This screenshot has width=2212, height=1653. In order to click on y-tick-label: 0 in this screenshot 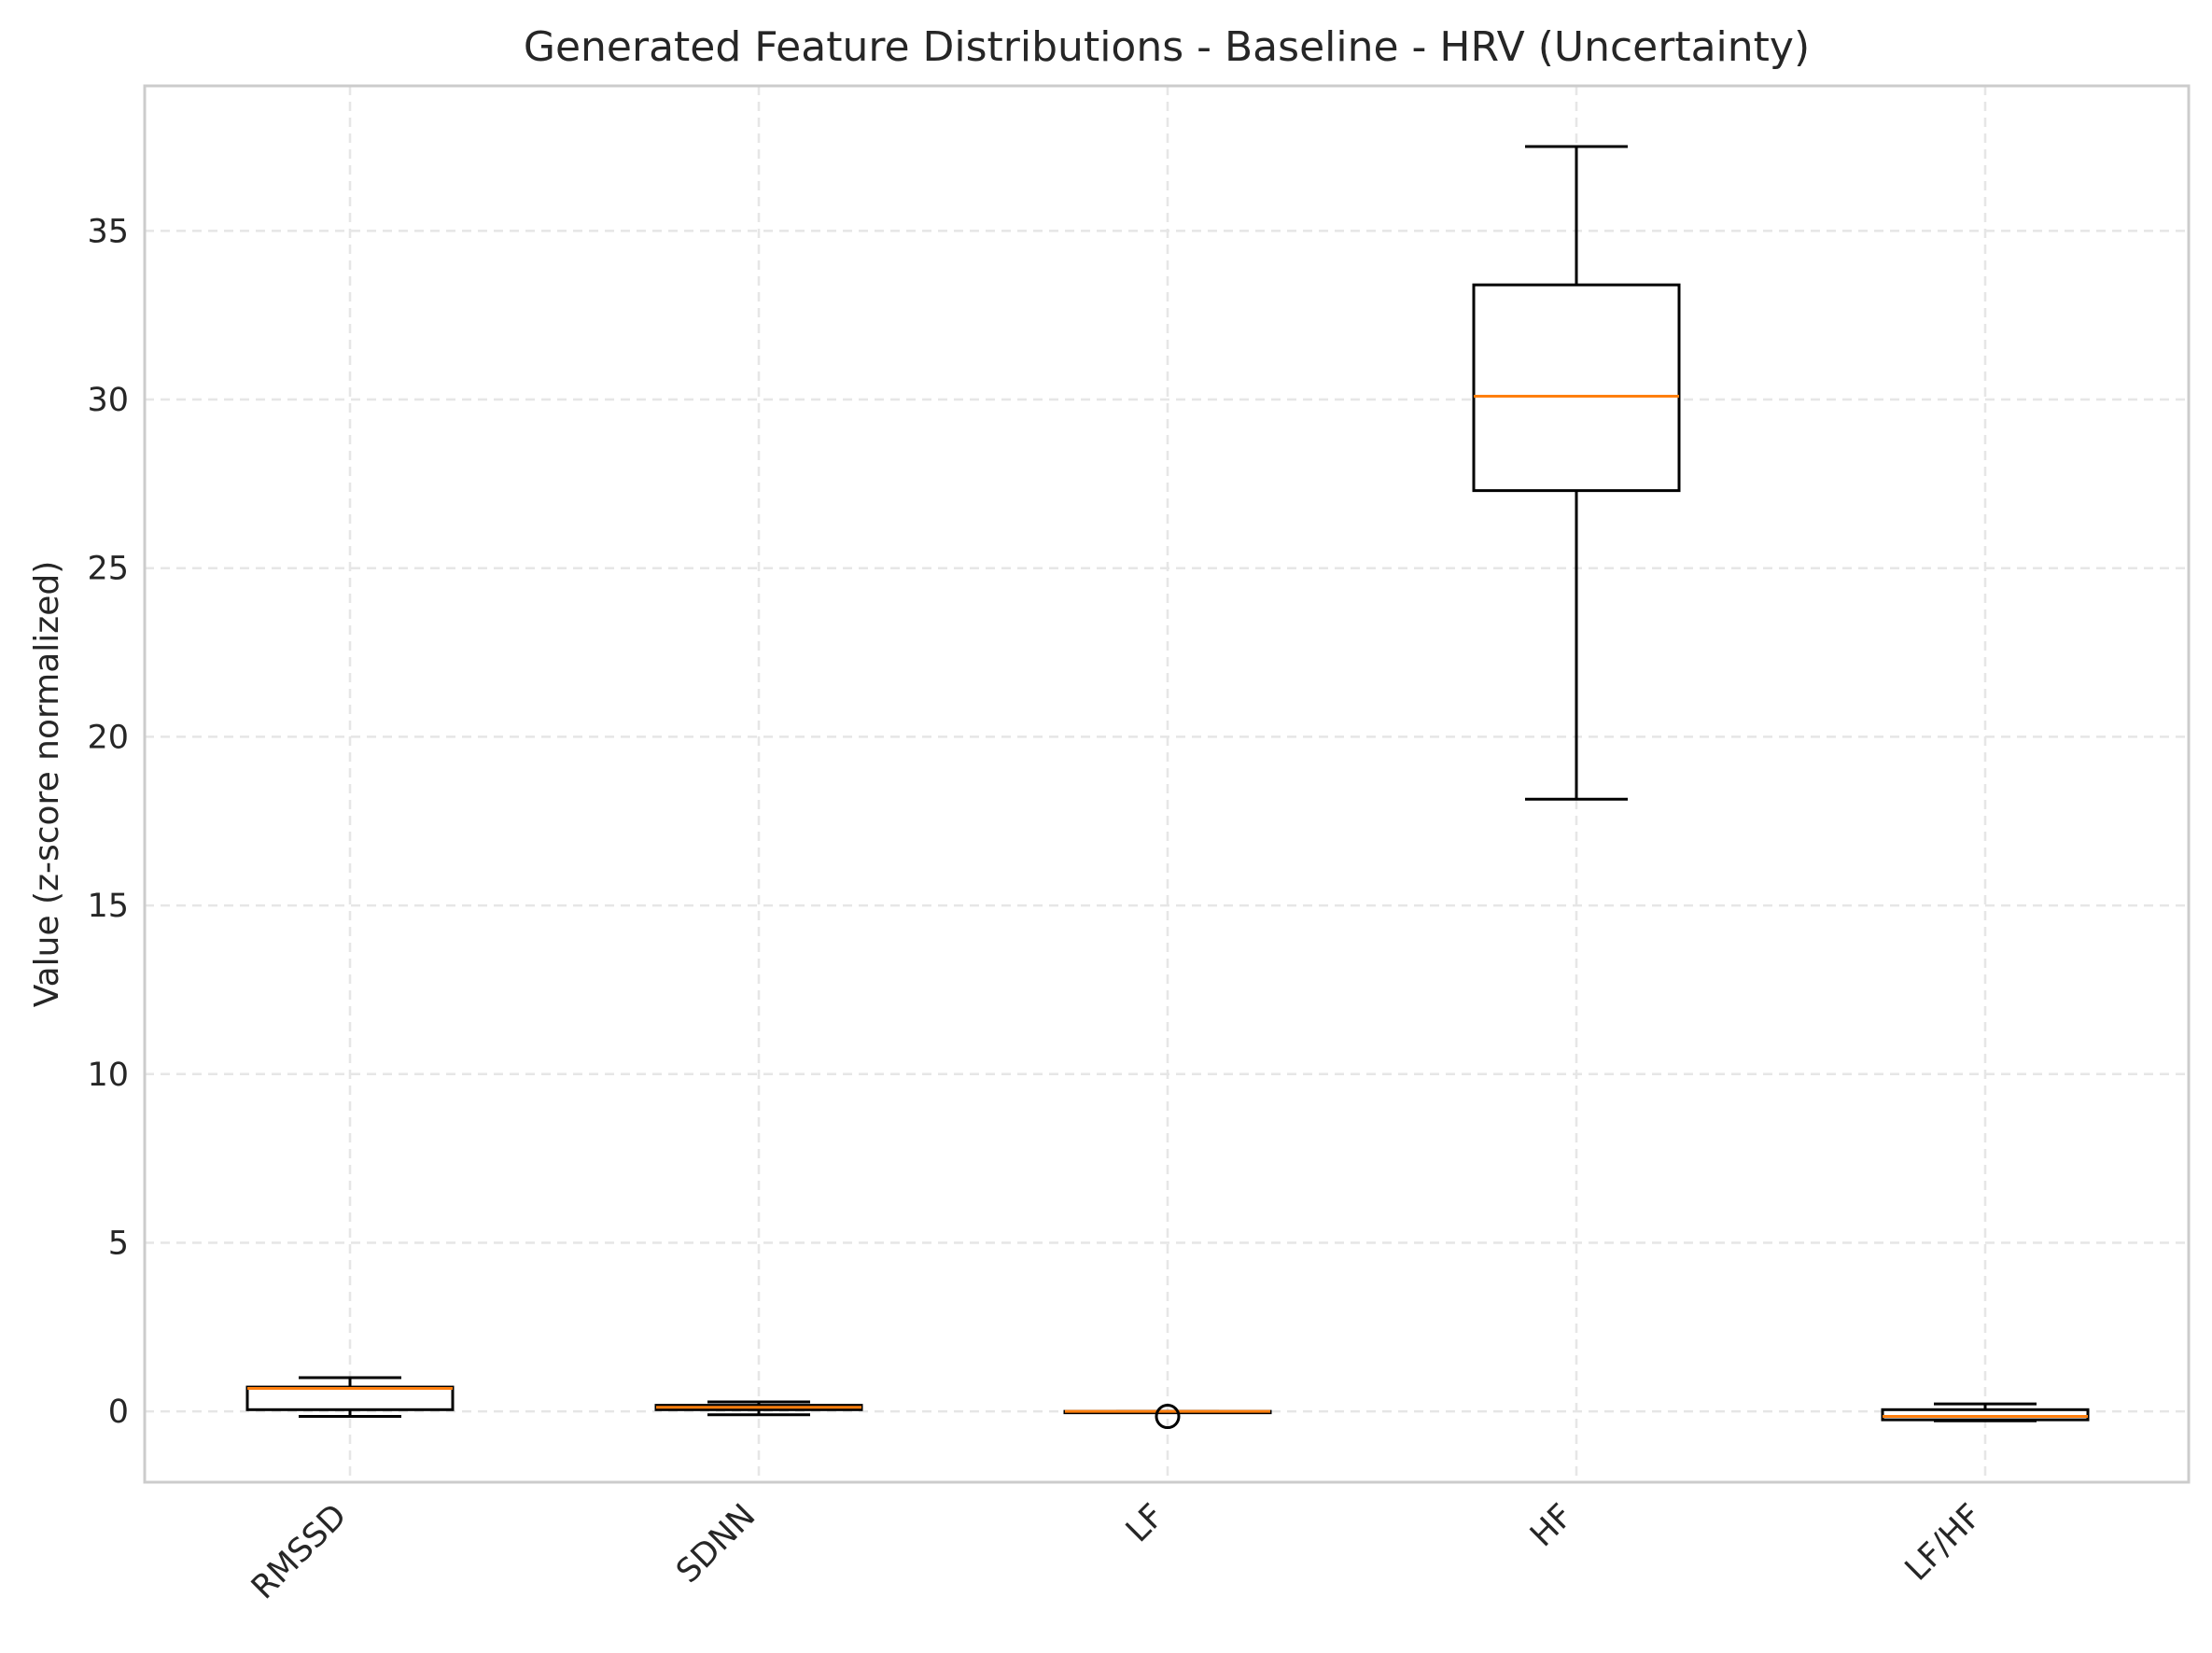, I will do `click(118, 1413)`.